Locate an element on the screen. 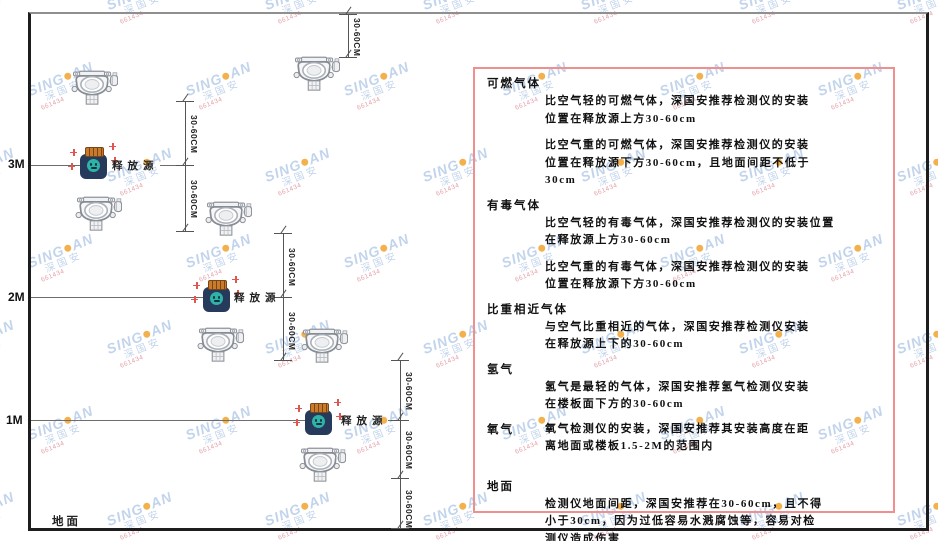 The width and height of the screenshot is (938, 541). height-label-1m: 1M is located at coordinates (14, 420).